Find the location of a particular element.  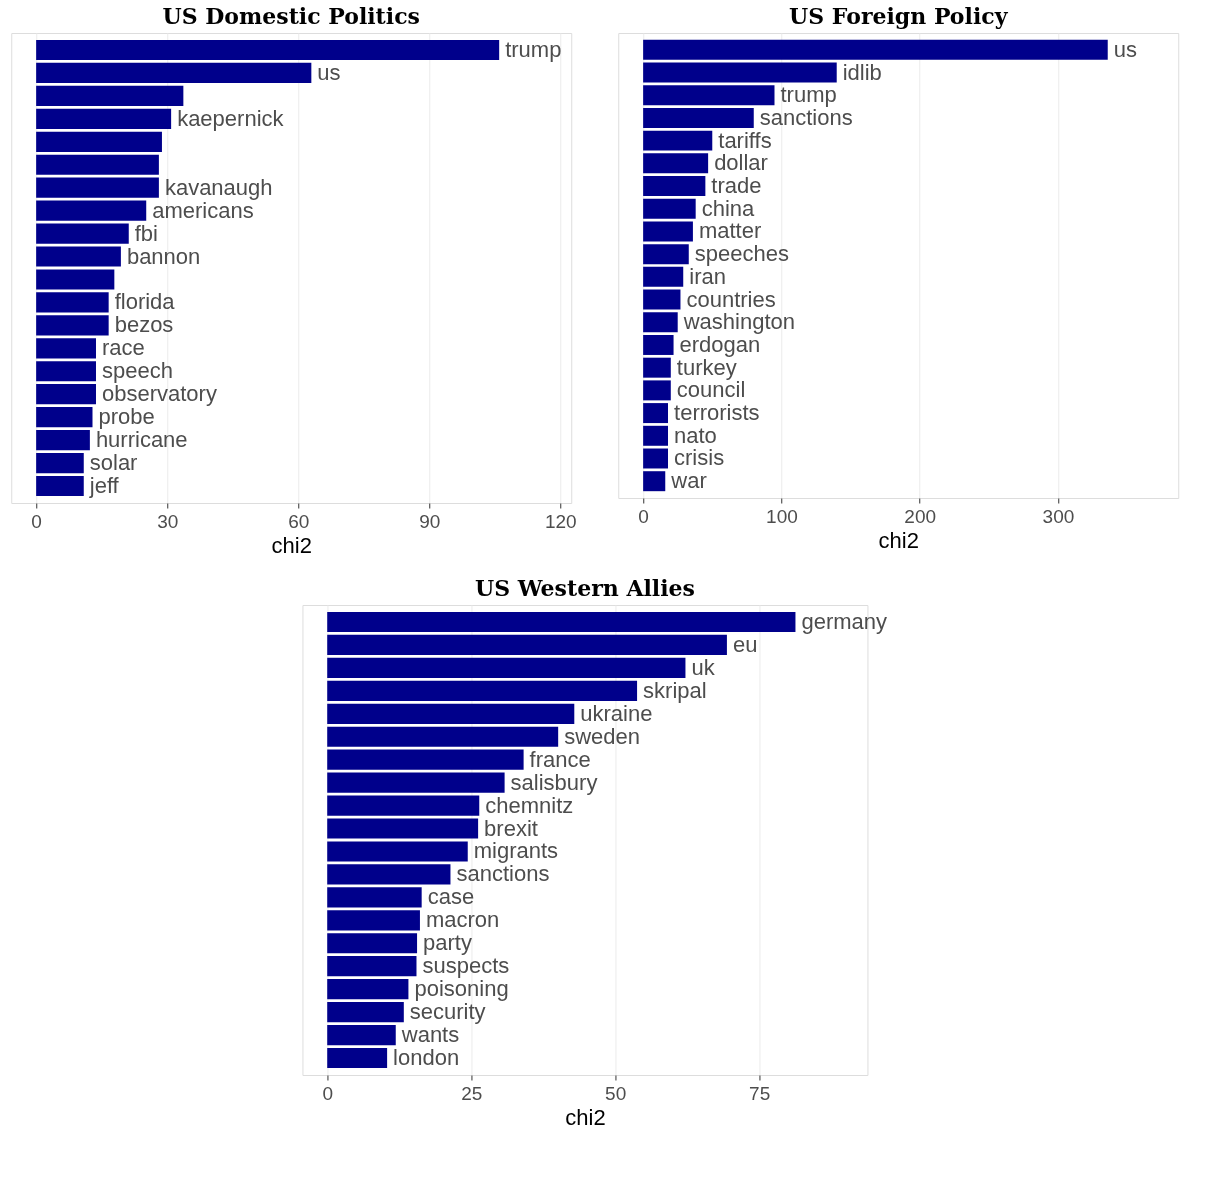

category-label: speech is located at coordinates (137, 371).